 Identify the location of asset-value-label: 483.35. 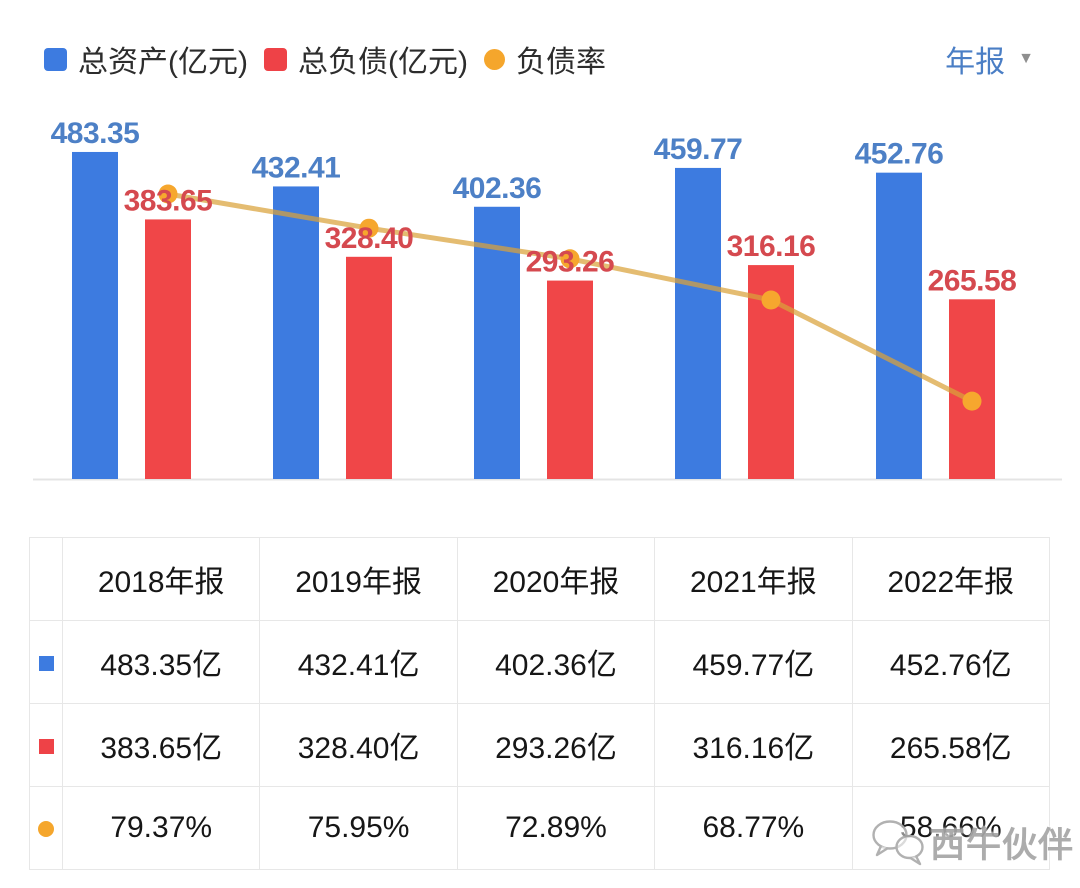
(95, 133).